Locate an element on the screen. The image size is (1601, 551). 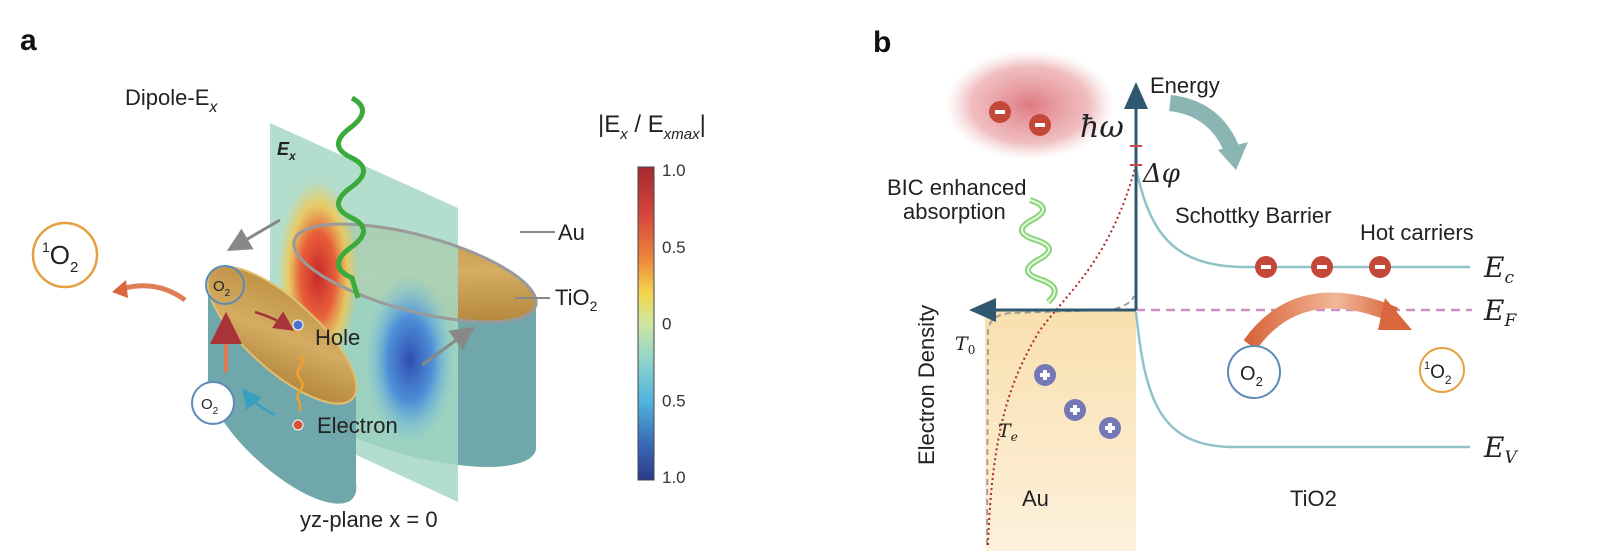
plane-caption: yz-plane x = 0 is located at coordinates (369, 519).